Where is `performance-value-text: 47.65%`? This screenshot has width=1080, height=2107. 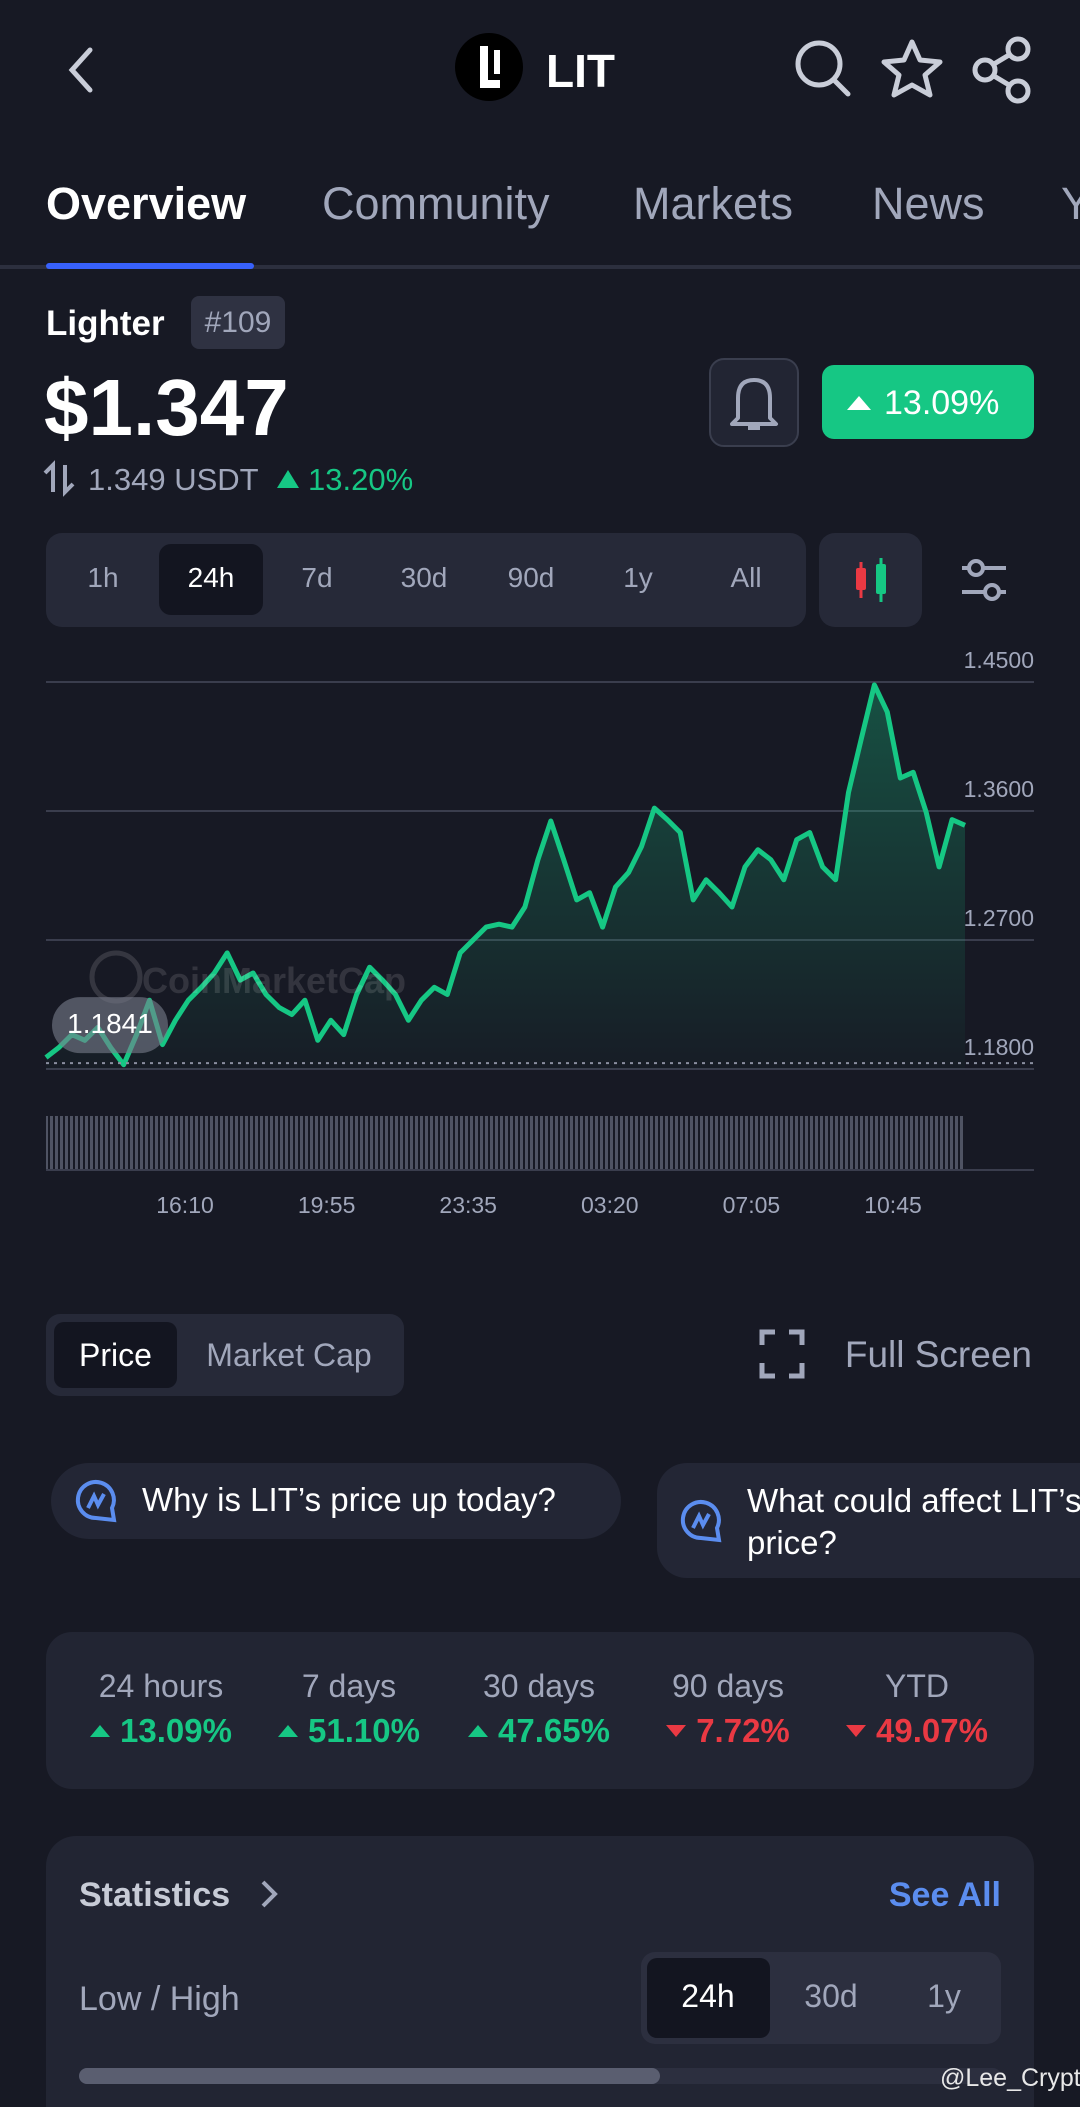 performance-value-text: 47.65% is located at coordinates (554, 1730).